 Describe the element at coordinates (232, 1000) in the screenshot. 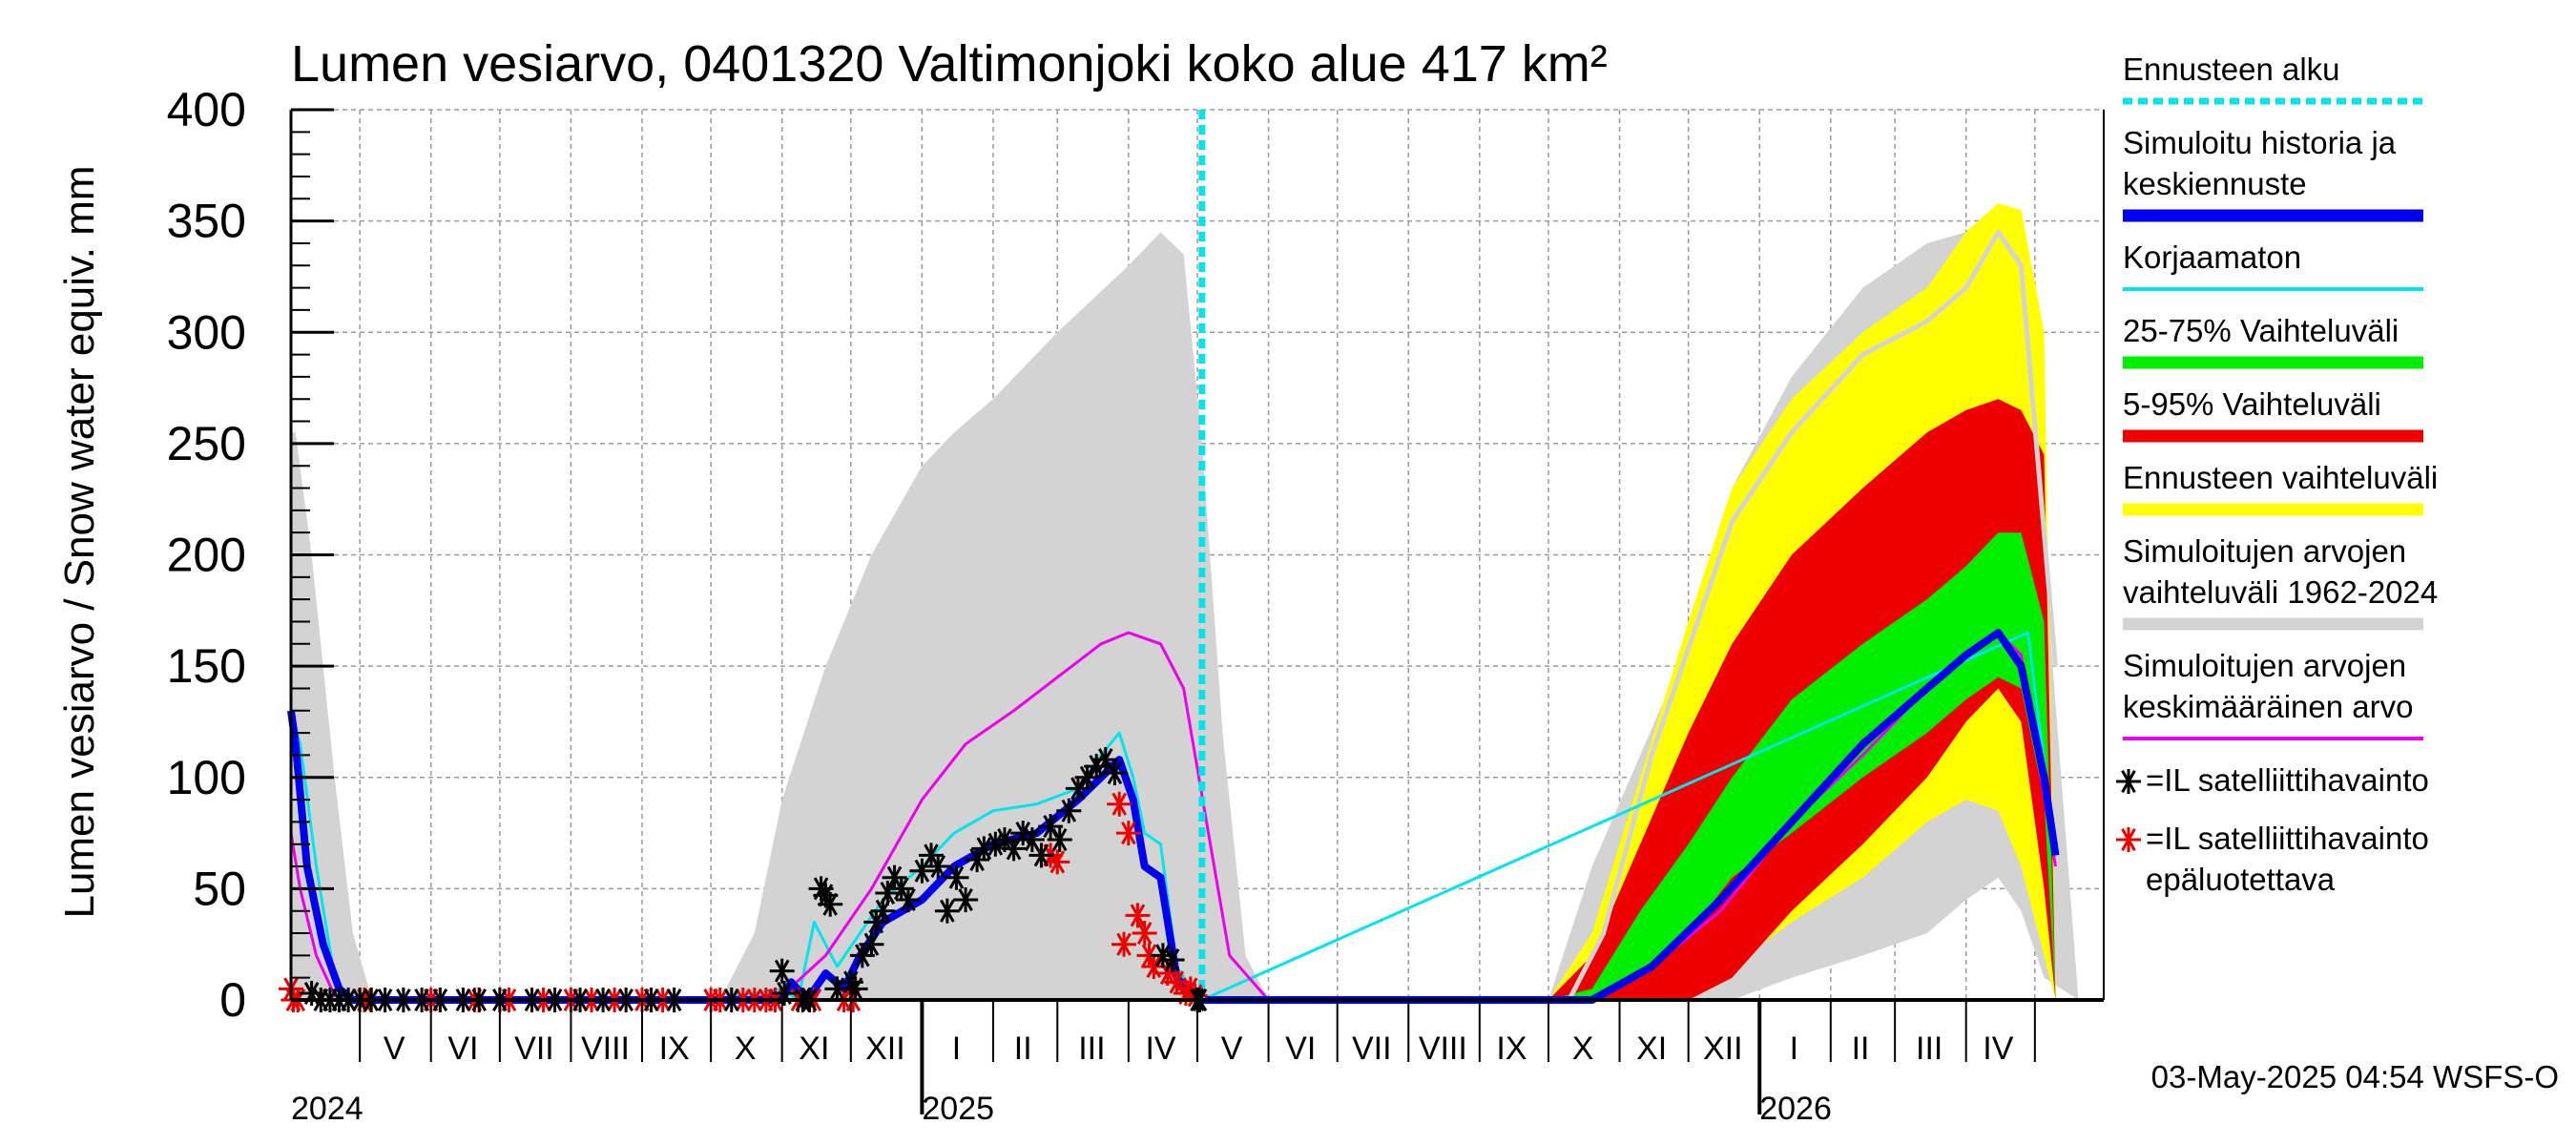

I see `y-tick-label: 0` at that location.